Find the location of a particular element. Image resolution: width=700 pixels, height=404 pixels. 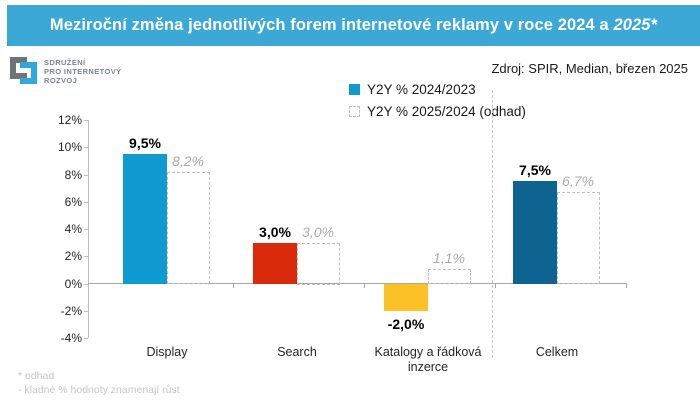

category-label: Display is located at coordinates (167, 352).